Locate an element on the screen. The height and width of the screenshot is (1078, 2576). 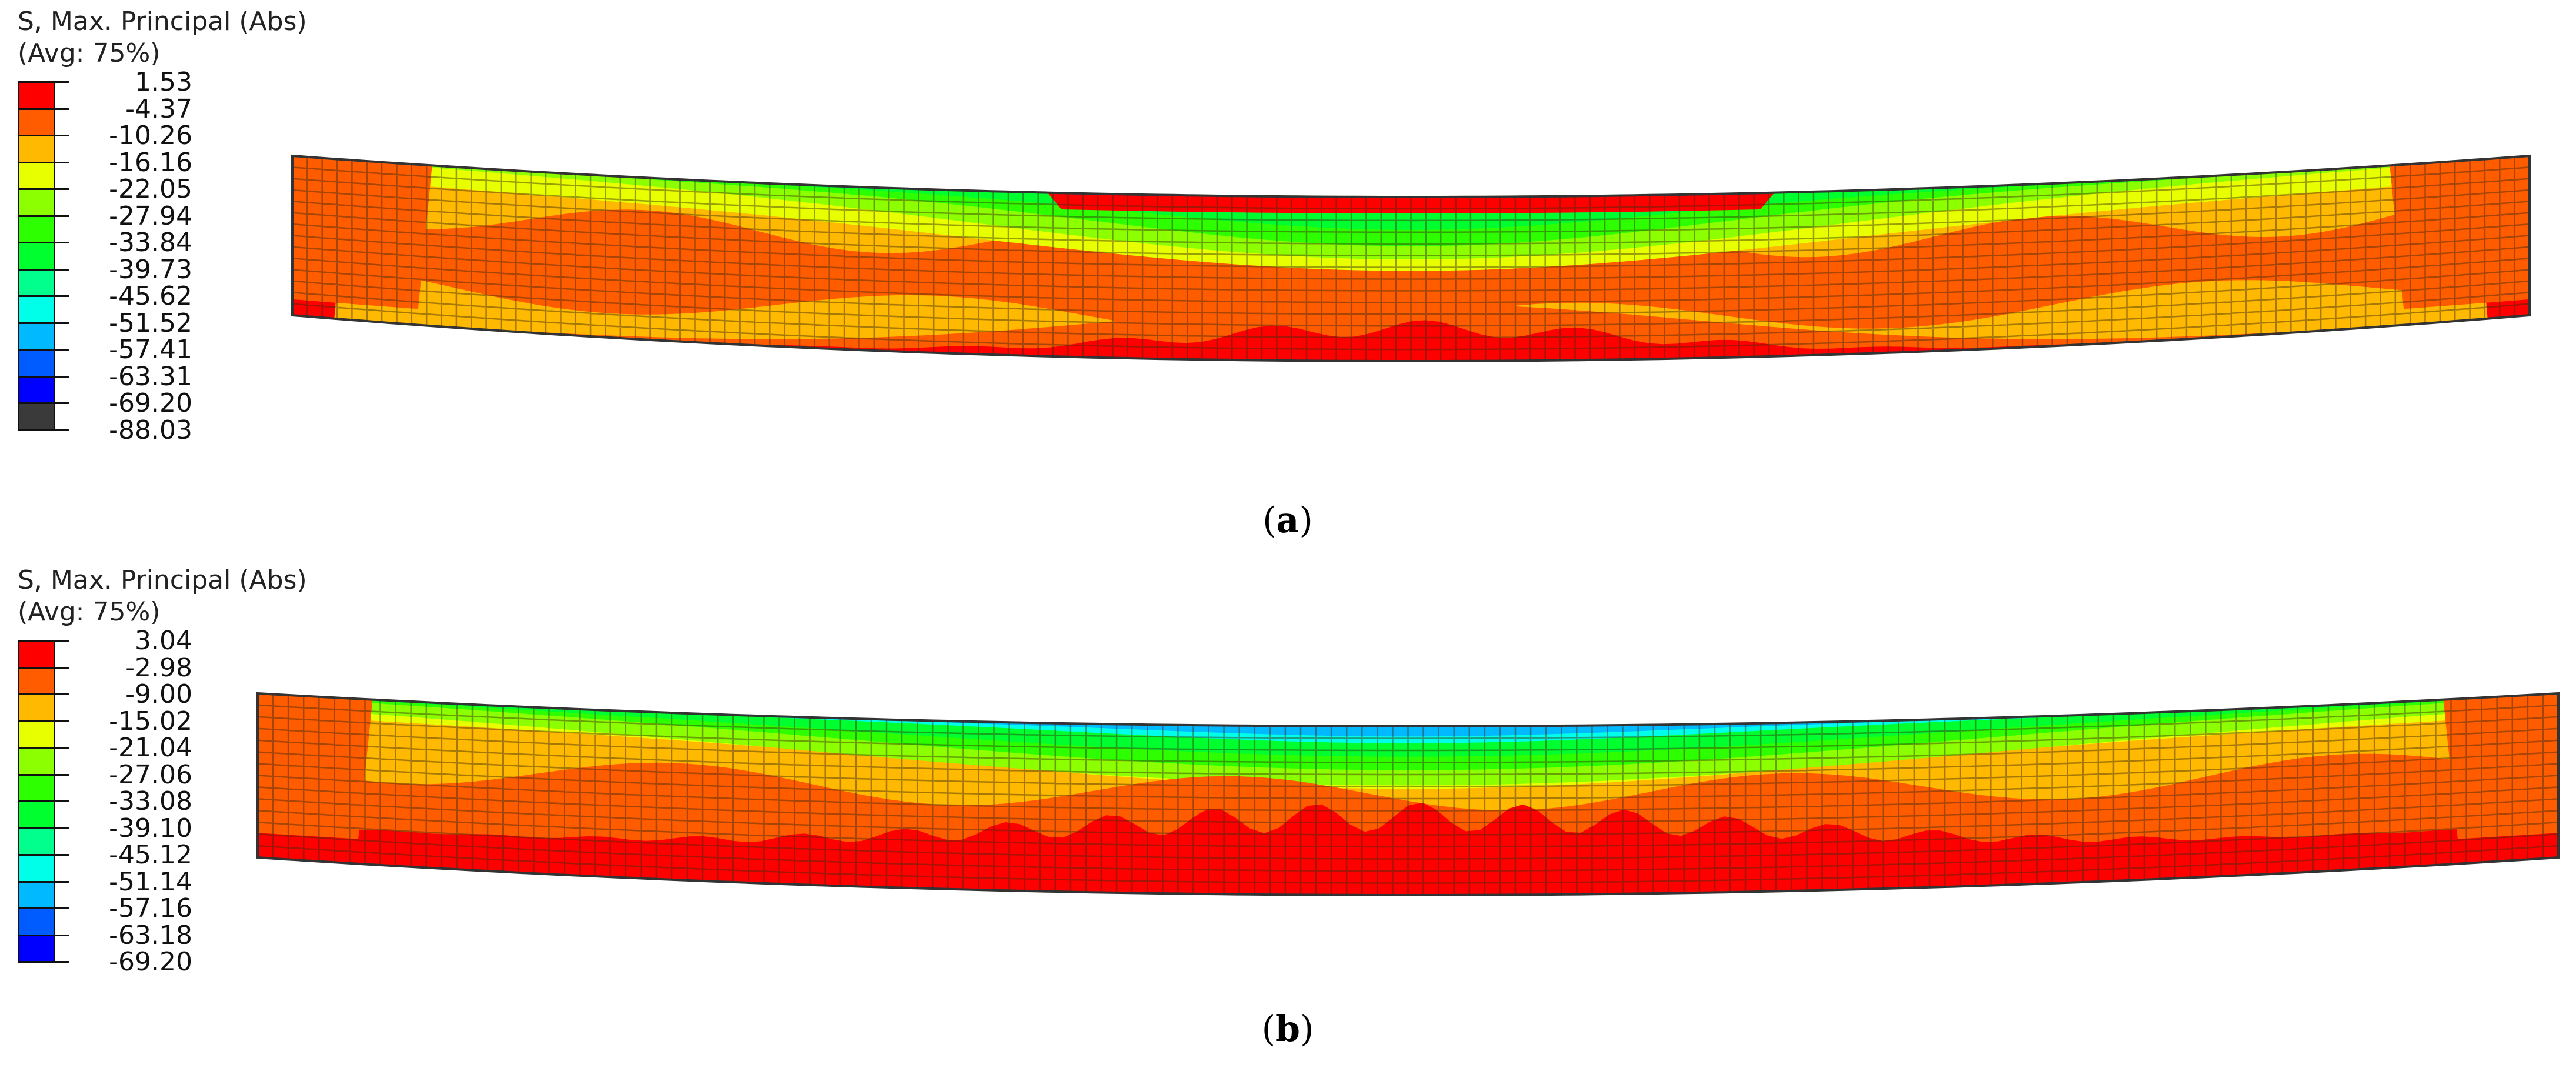
legend-value: 3.04 is located at coordinates (164, 641).